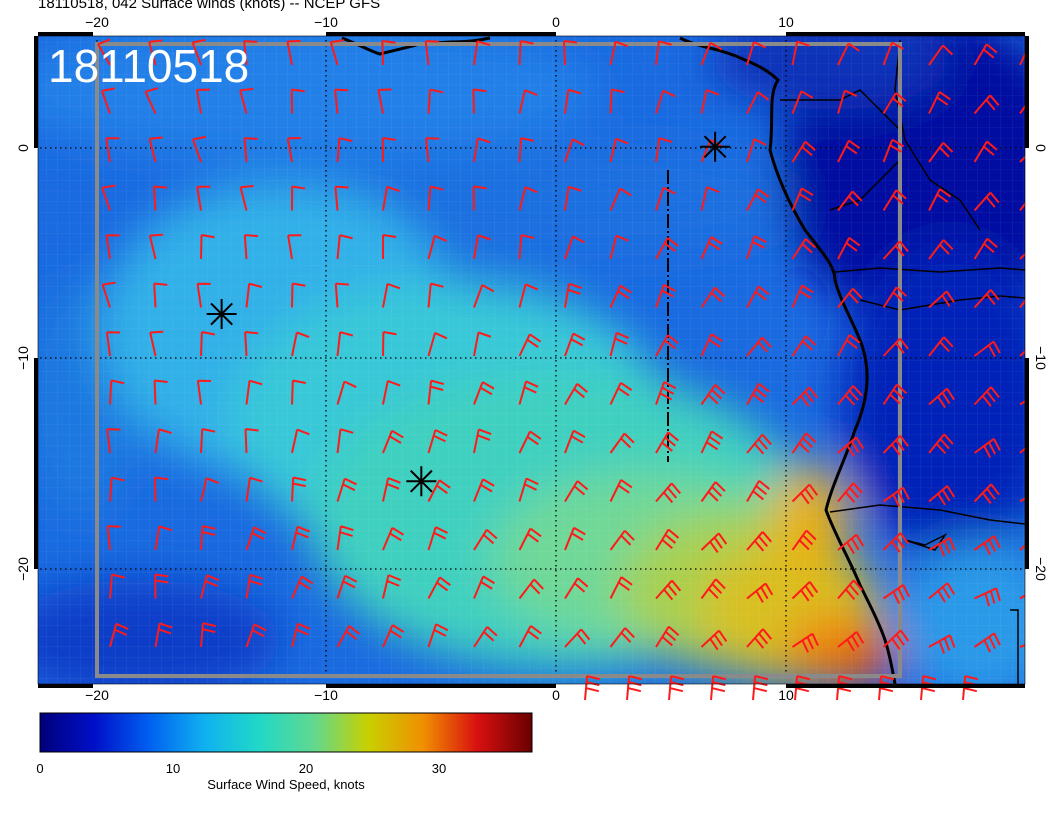  I want to click on bottom-lon-tick: −20, so click(97, 695).